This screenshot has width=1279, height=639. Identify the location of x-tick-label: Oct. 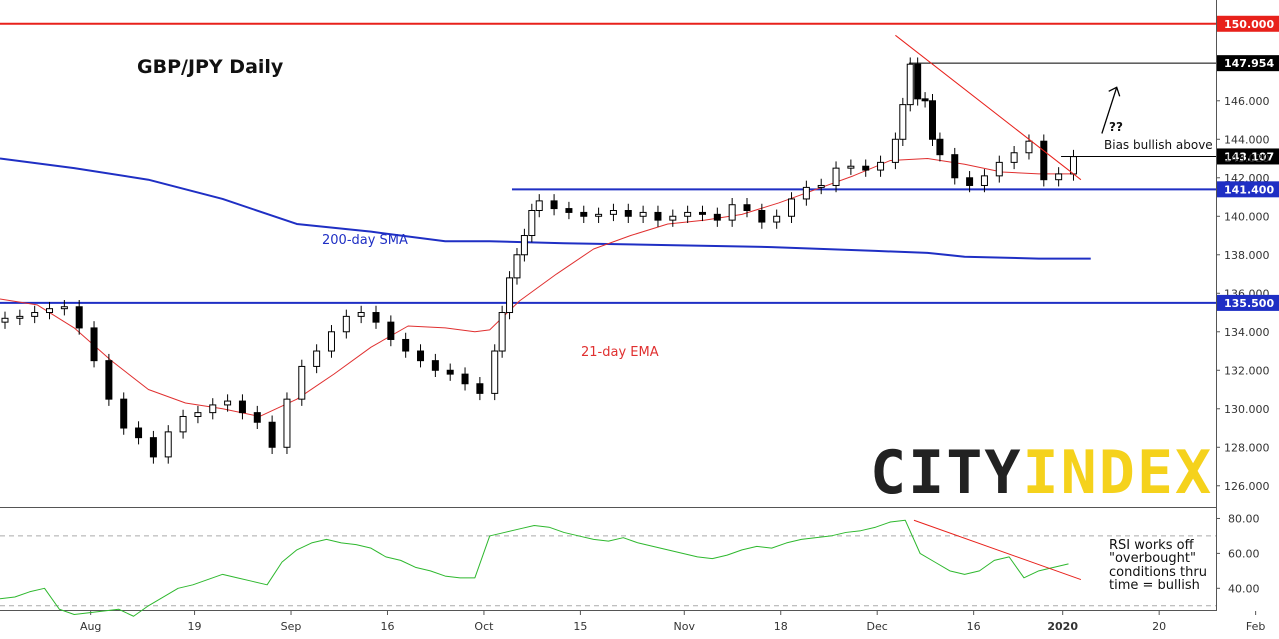
(484, 626).